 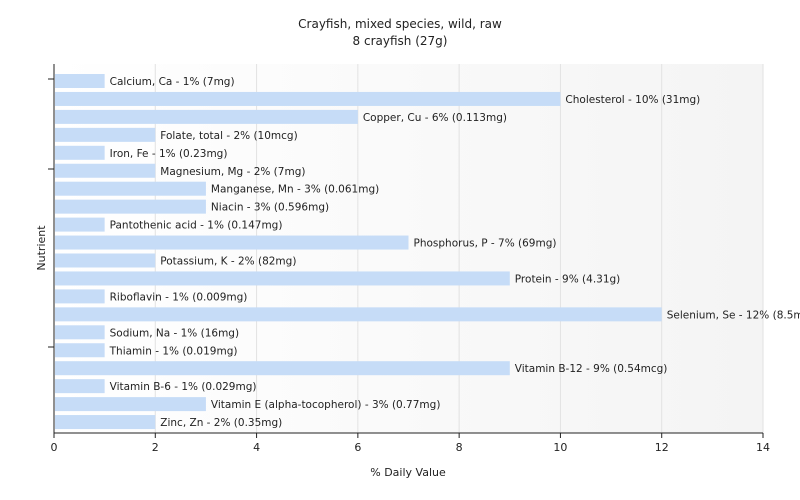 I want to click on x-tick-label: 14, so click(x=763, y=447).